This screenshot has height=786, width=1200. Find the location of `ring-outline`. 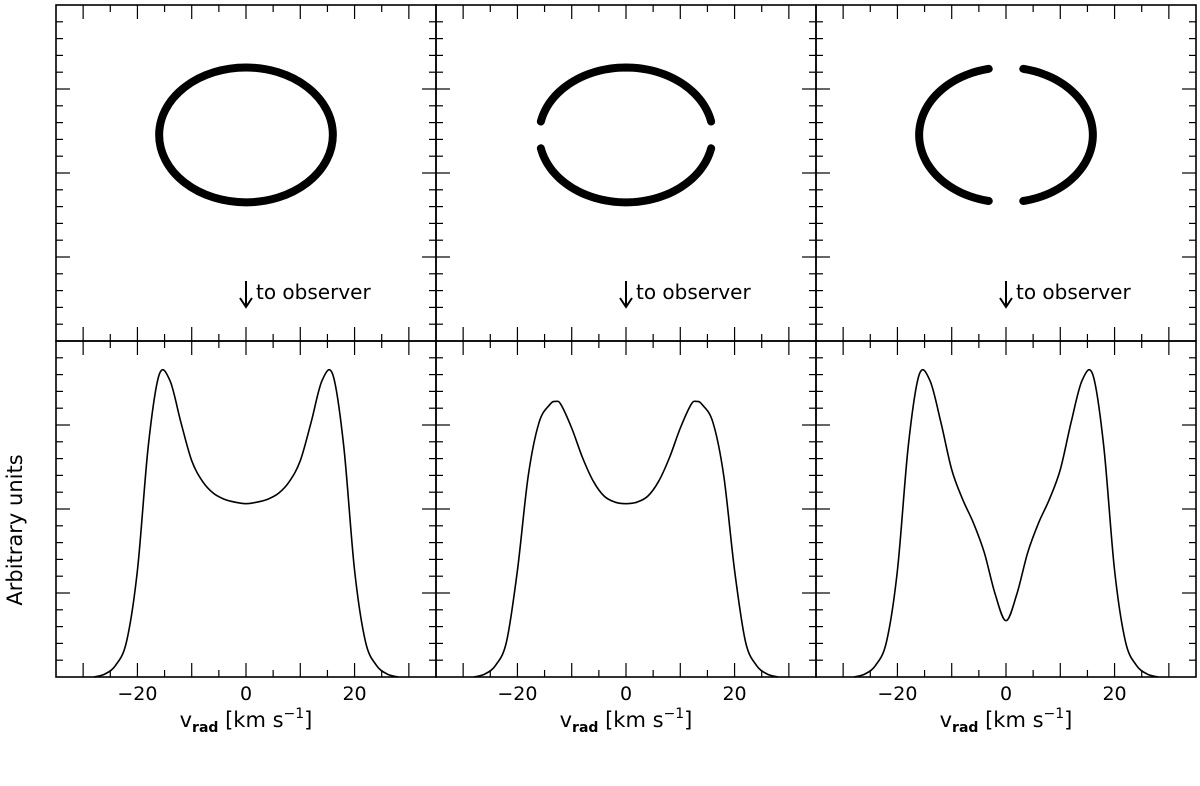

ring-outline is located at coordinates (246, 135).